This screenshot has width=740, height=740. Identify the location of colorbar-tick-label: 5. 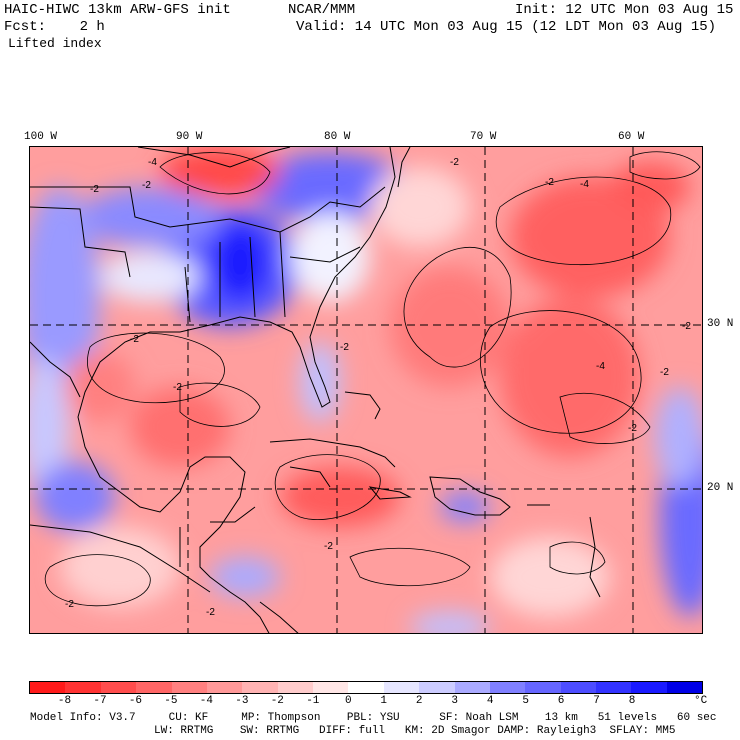
(525, 701).